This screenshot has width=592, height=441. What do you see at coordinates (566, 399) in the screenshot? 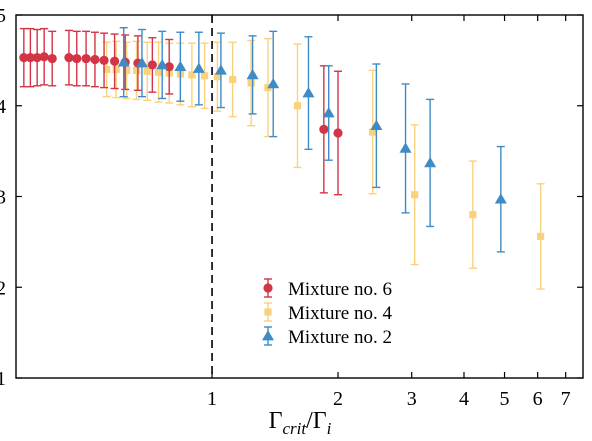
I see `x-tick-label: 7` at bounding box center [566, 399].